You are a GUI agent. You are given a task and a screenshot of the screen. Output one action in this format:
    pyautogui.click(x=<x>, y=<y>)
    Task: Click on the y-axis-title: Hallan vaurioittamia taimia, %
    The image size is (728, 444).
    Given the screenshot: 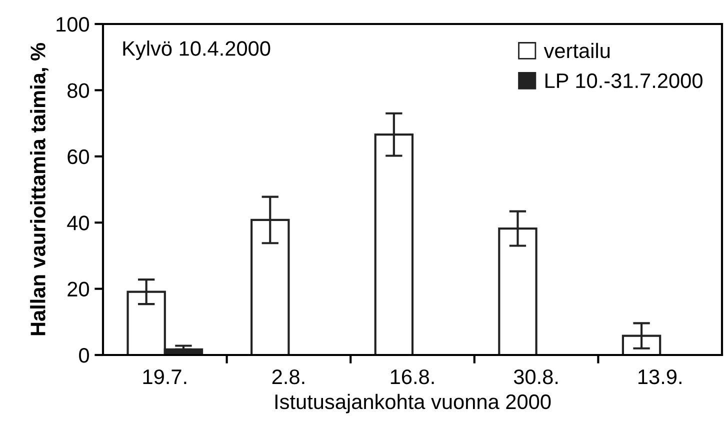 What is the action you would take?
    pyautogui.click(x=39, y=189)
    